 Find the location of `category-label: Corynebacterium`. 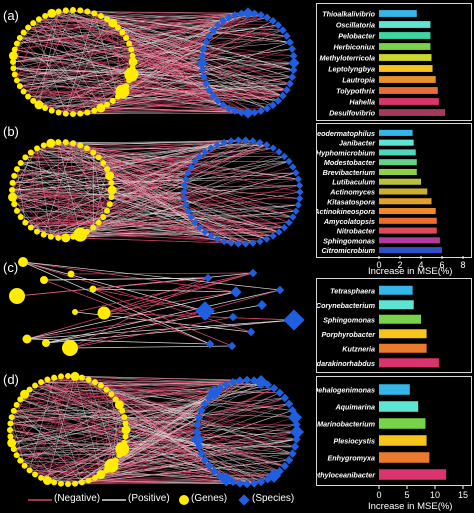

category-label: Corynebacterium is located at coordinates (346, 305).